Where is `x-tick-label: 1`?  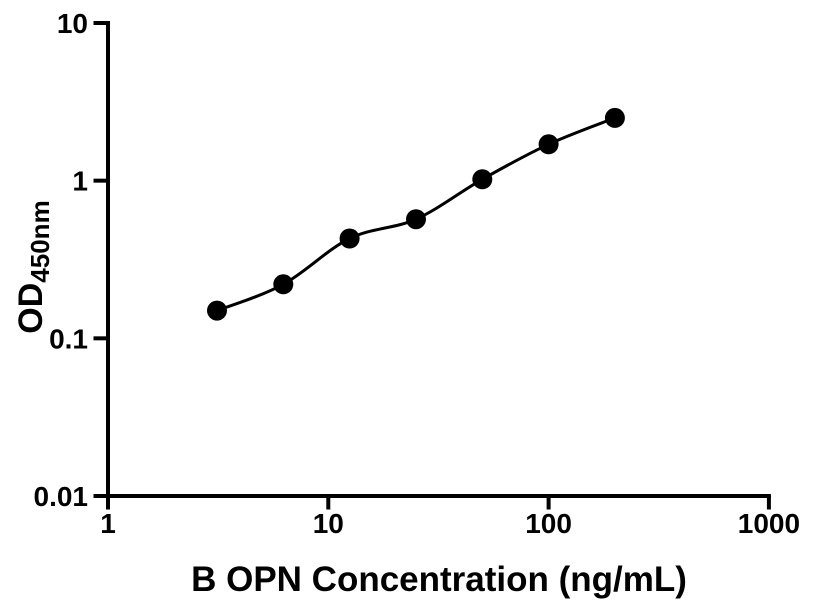
x-tick-label: 1 is located at coordinates (108, 523).